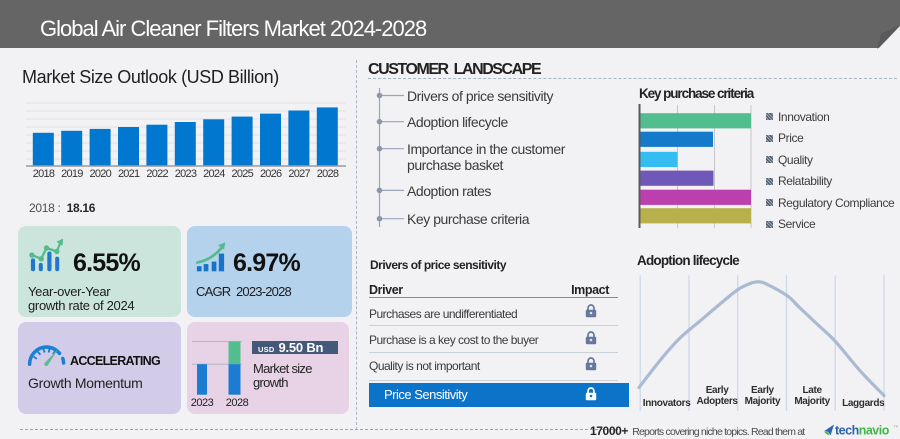  Describe the element at coordinates (862, 431) in the screenshot. I see `svg-text: technavio` at that location.